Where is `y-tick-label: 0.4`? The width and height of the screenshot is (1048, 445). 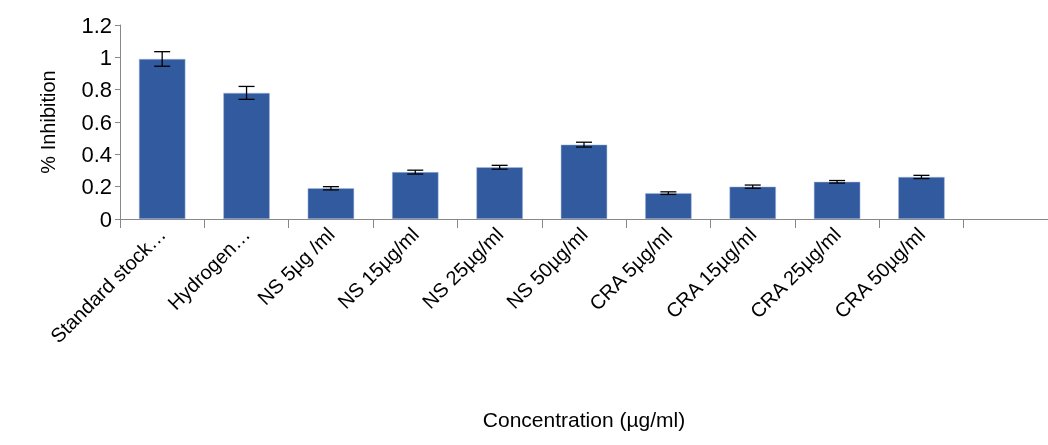
y-tick-label: 0.4 is located at coordinates (96, 154).